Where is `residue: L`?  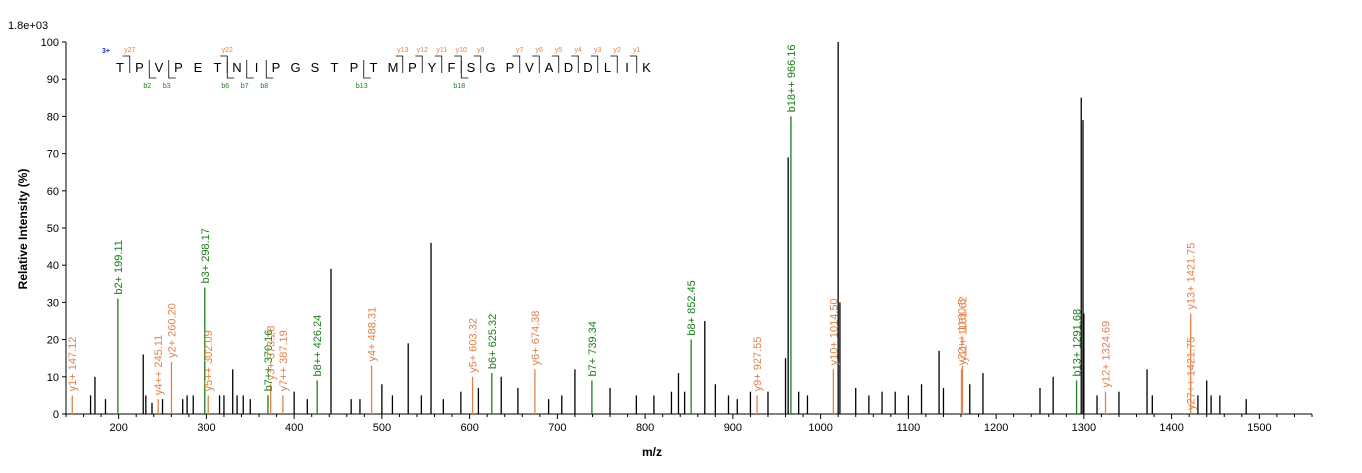 residue: L is located at coordinates (607, 67).